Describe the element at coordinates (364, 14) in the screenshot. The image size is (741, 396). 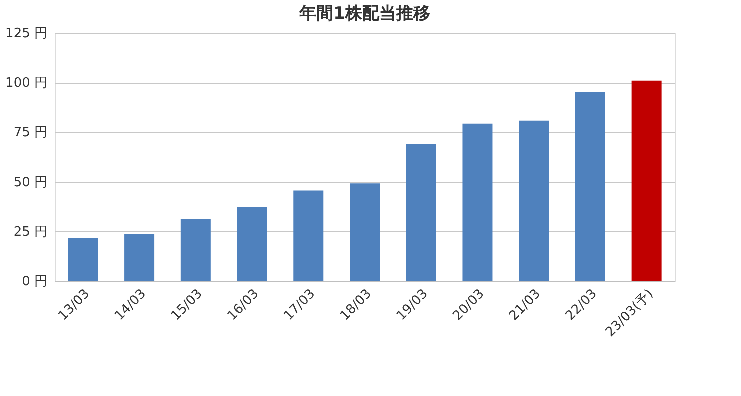
I see `chart-title: 年間1株配当推移` at that location.